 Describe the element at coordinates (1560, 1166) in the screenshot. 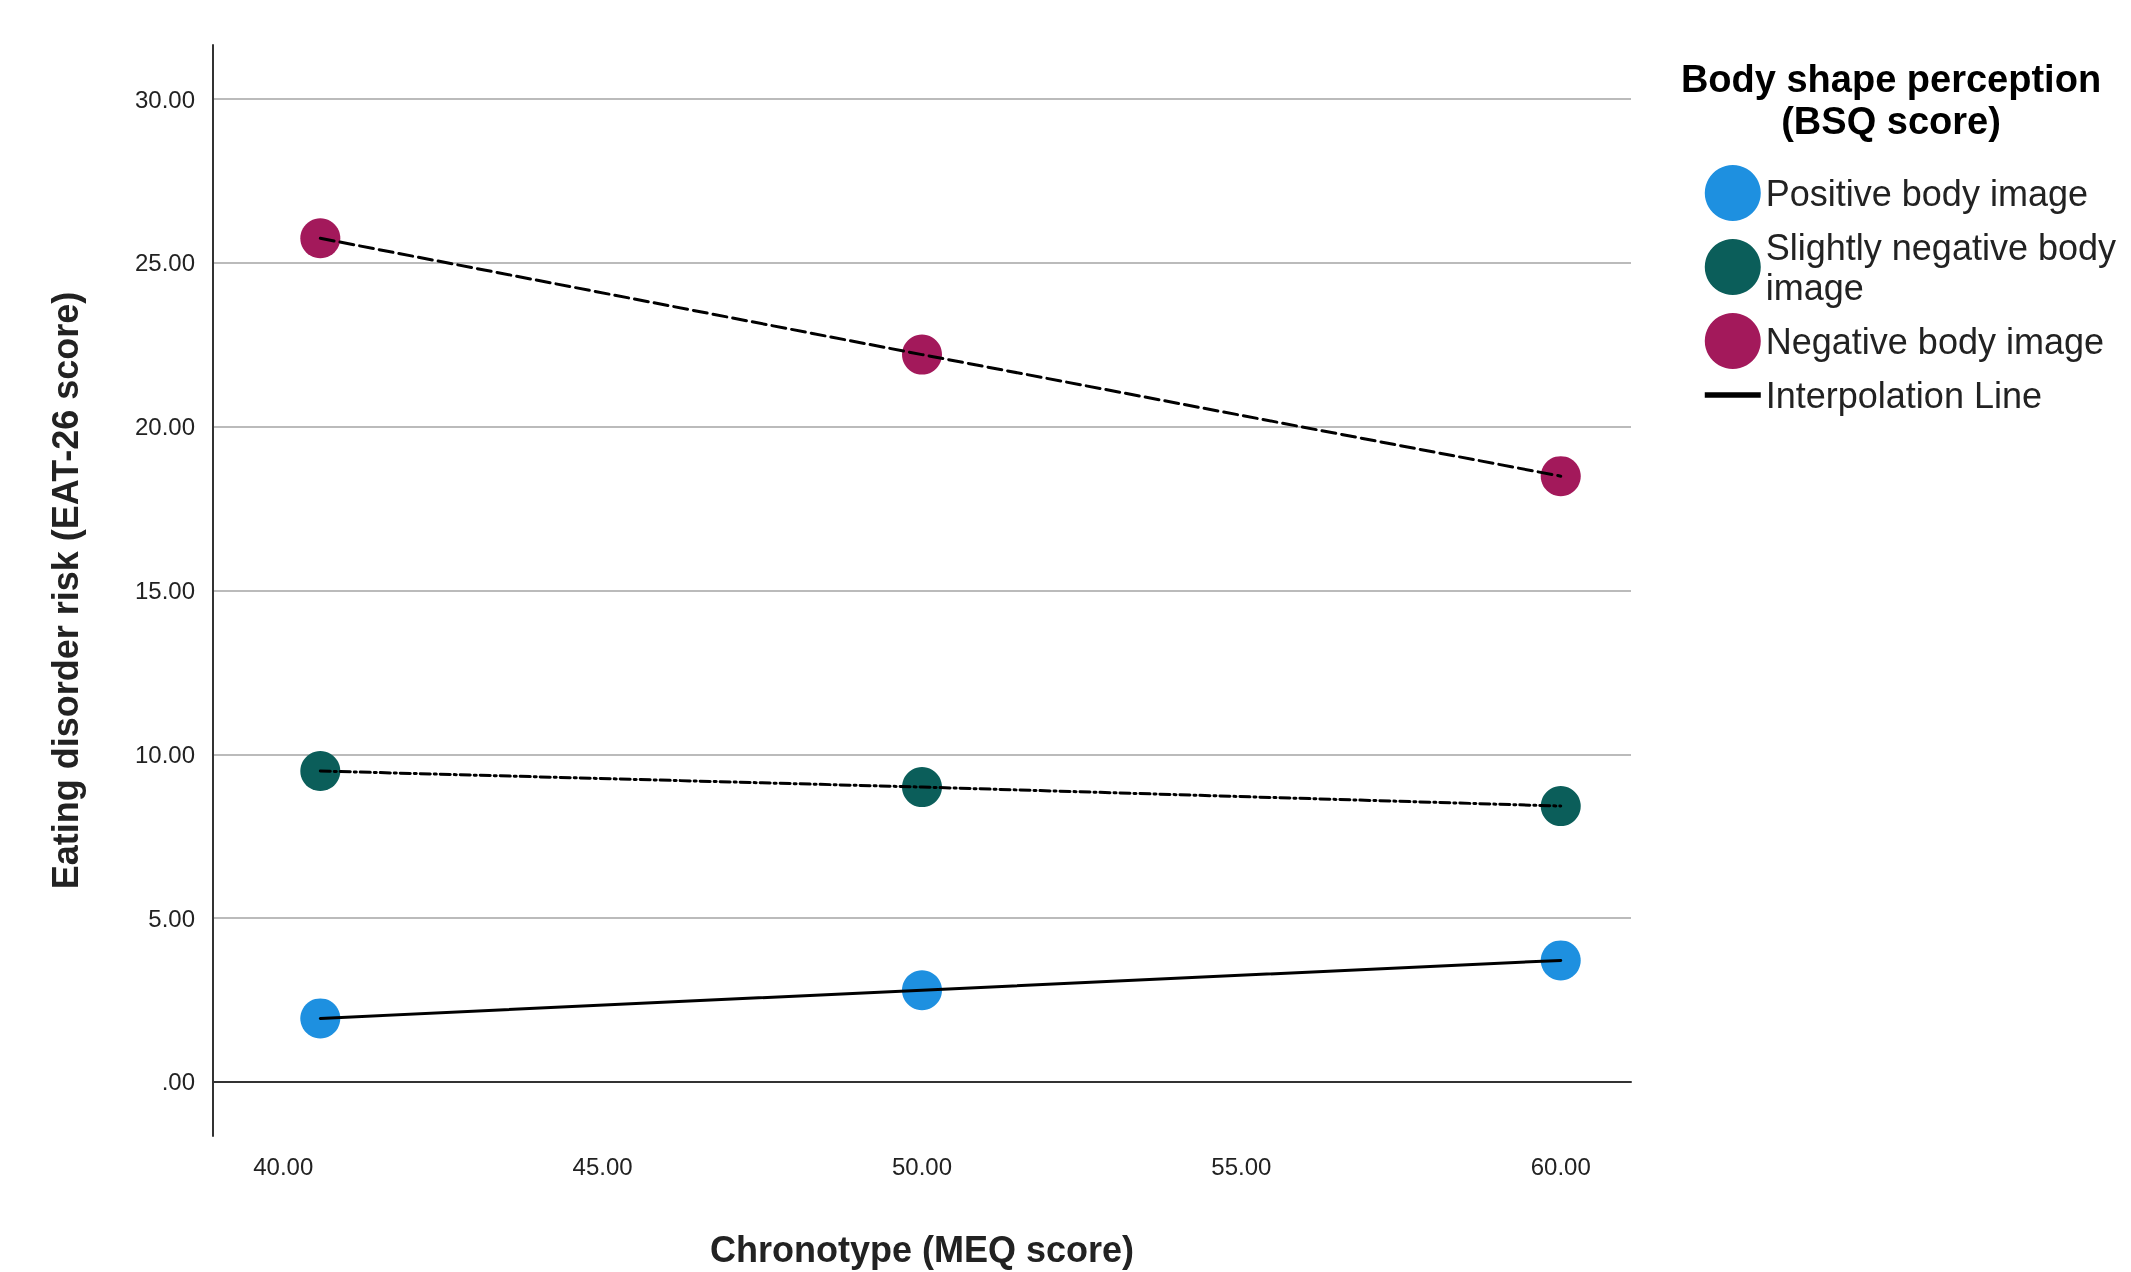

I see `x-tick-label: 60.00` at that location.